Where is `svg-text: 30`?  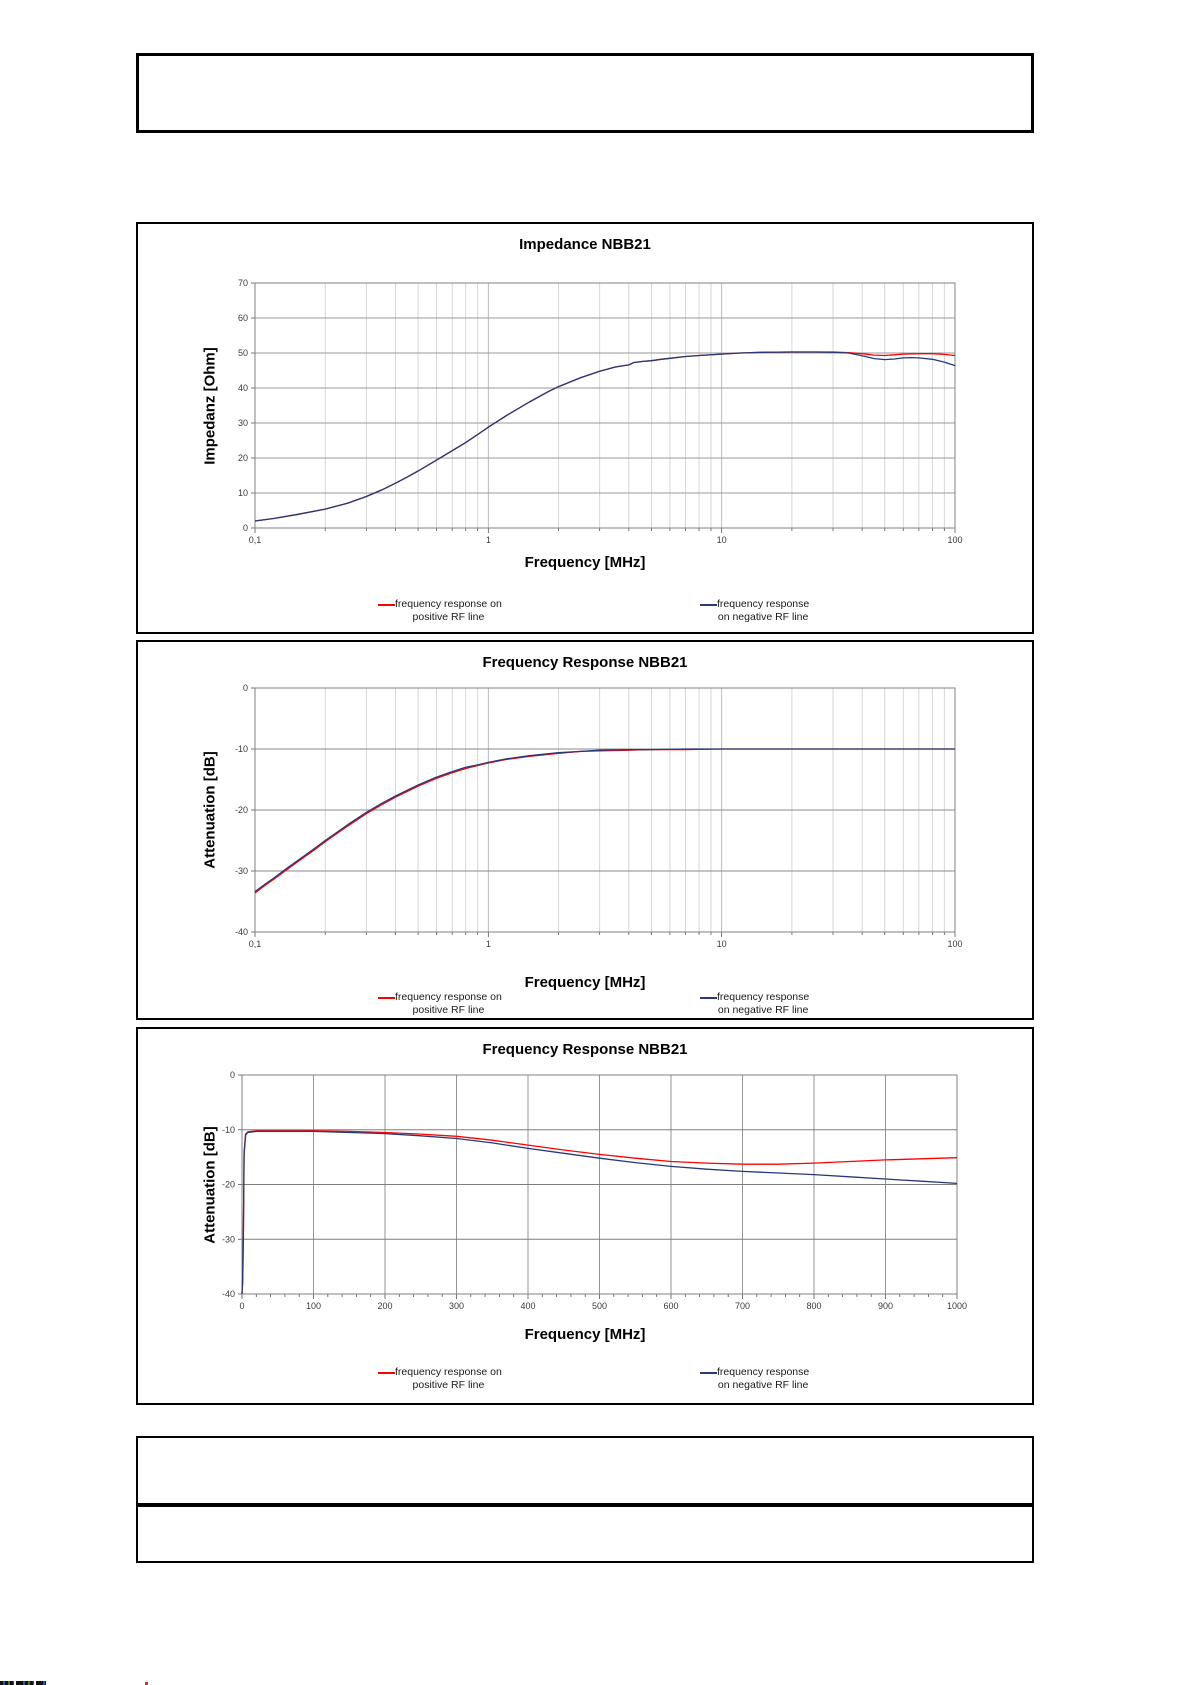 svg-text: 30 is located at coordinates (243, 423).